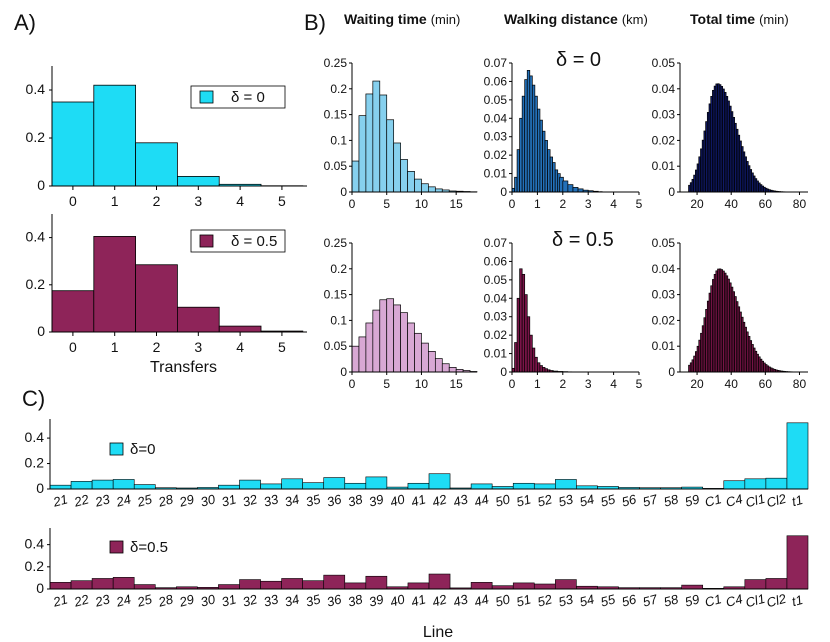 The height and width of the screenshot is (642, 830). Describe the element at coordinates (800, 384) in the screenshot. I see `x-tick-label: 80` at that location.